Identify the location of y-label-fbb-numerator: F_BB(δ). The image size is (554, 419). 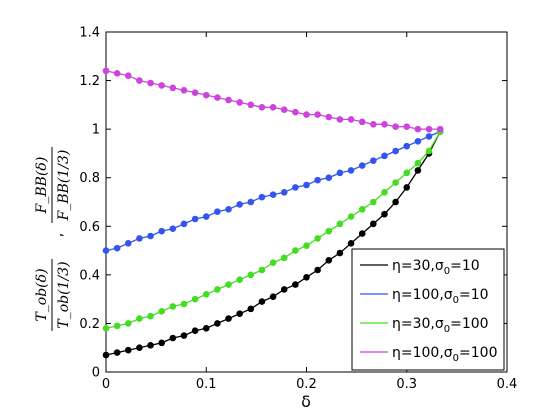
(42, 186).